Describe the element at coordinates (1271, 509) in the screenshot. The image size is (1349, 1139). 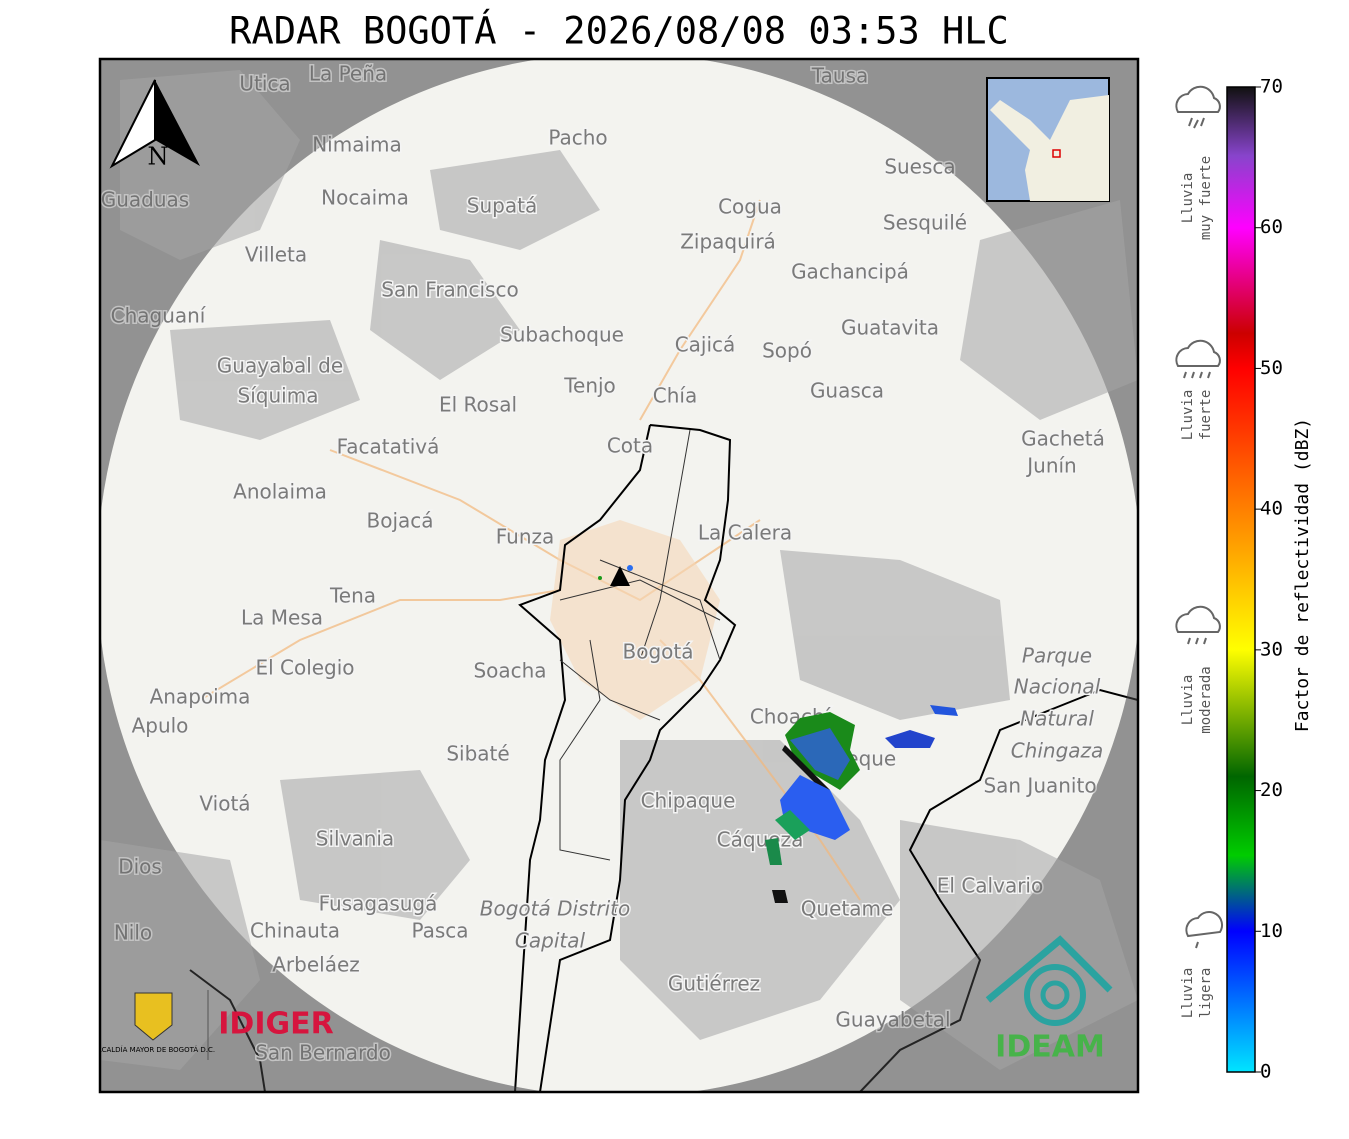
I see `colorbar-tick-label: 40` at that location.